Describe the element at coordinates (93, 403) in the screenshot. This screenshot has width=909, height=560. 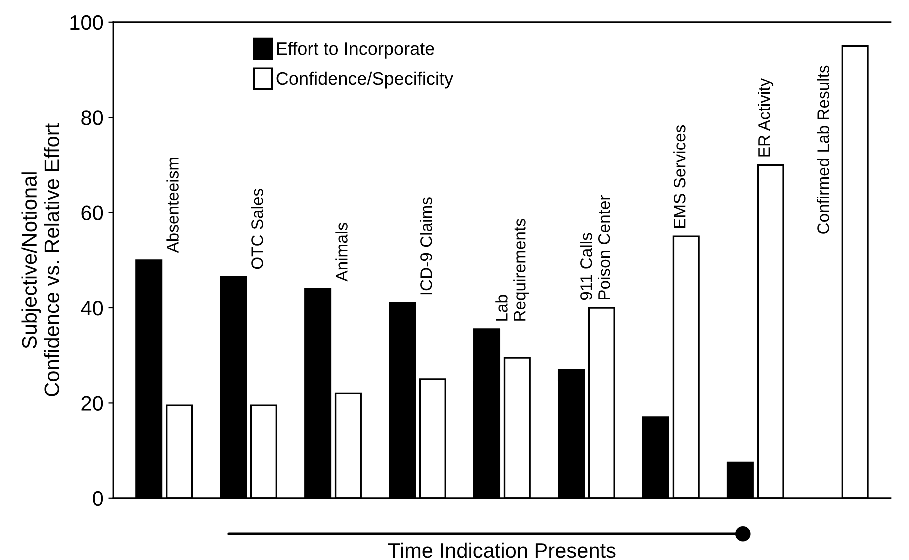
I see `y-tick-label: 20` at that location.